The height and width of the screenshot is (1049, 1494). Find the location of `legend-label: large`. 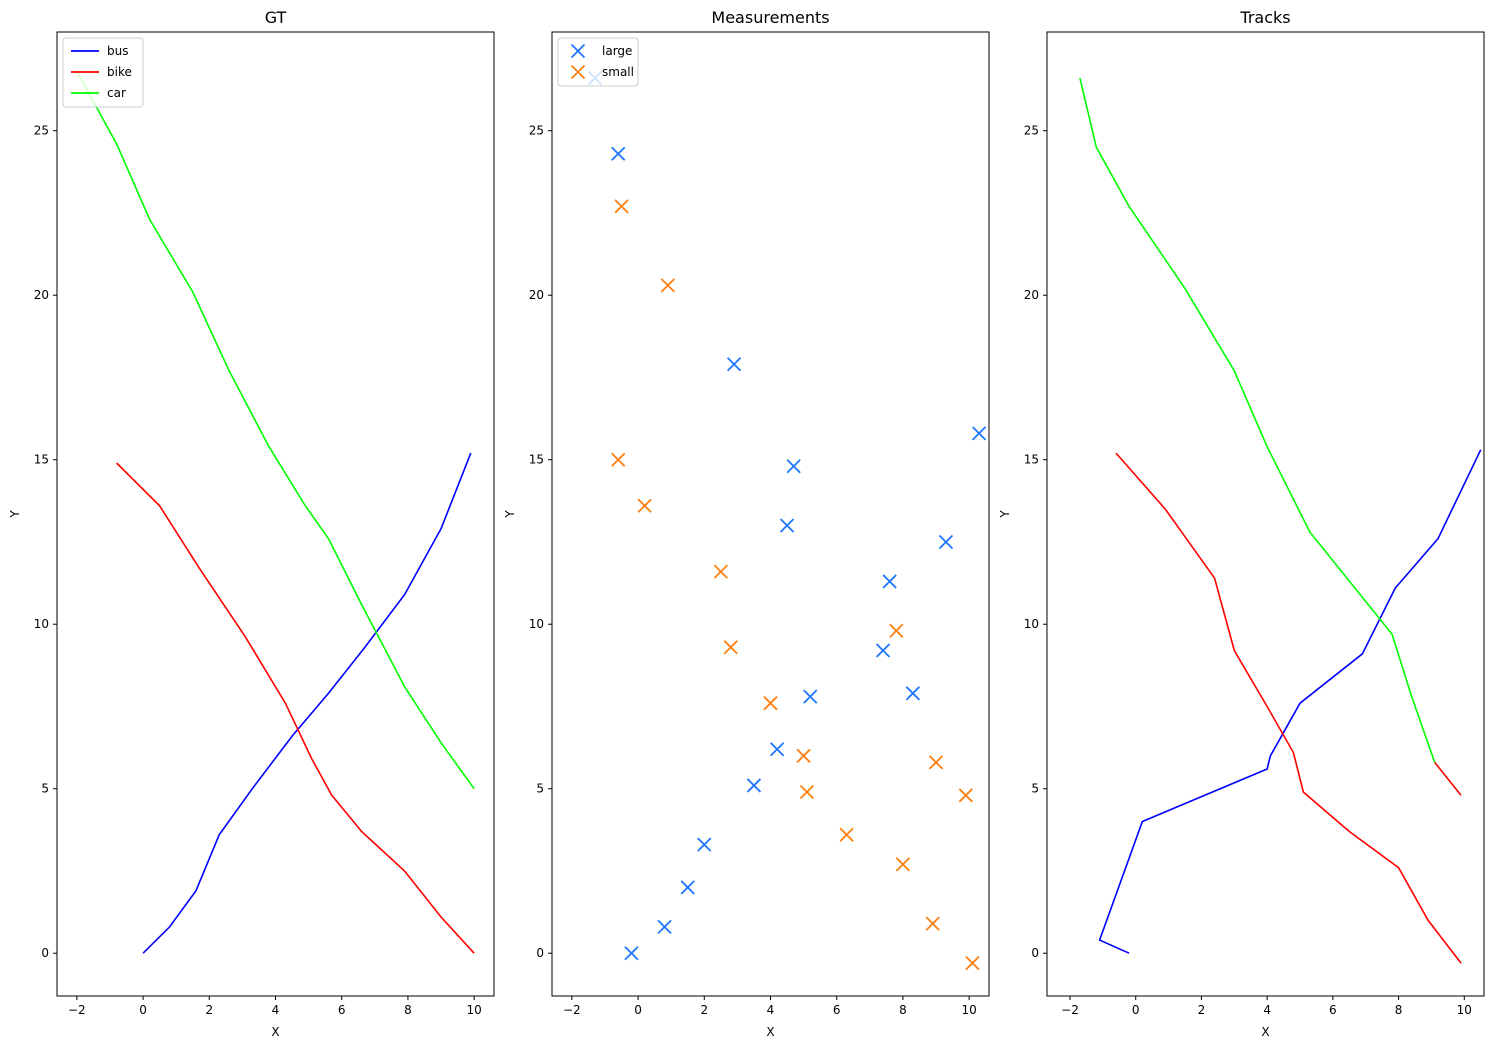

legend-label: large is located at coordinates (617, 51).